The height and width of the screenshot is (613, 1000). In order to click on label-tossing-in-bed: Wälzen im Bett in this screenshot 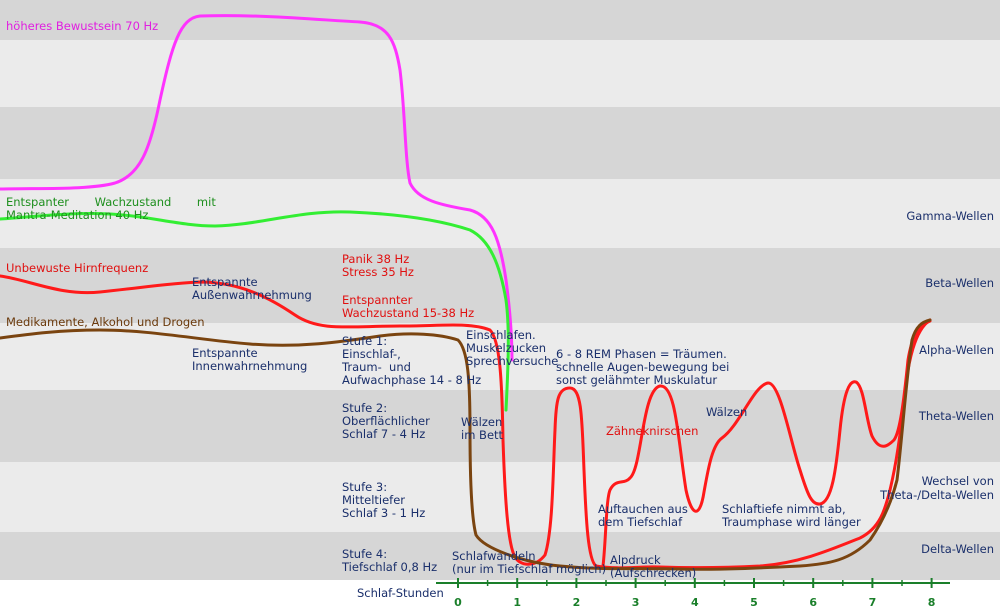, I will do `click(482, 428)`.